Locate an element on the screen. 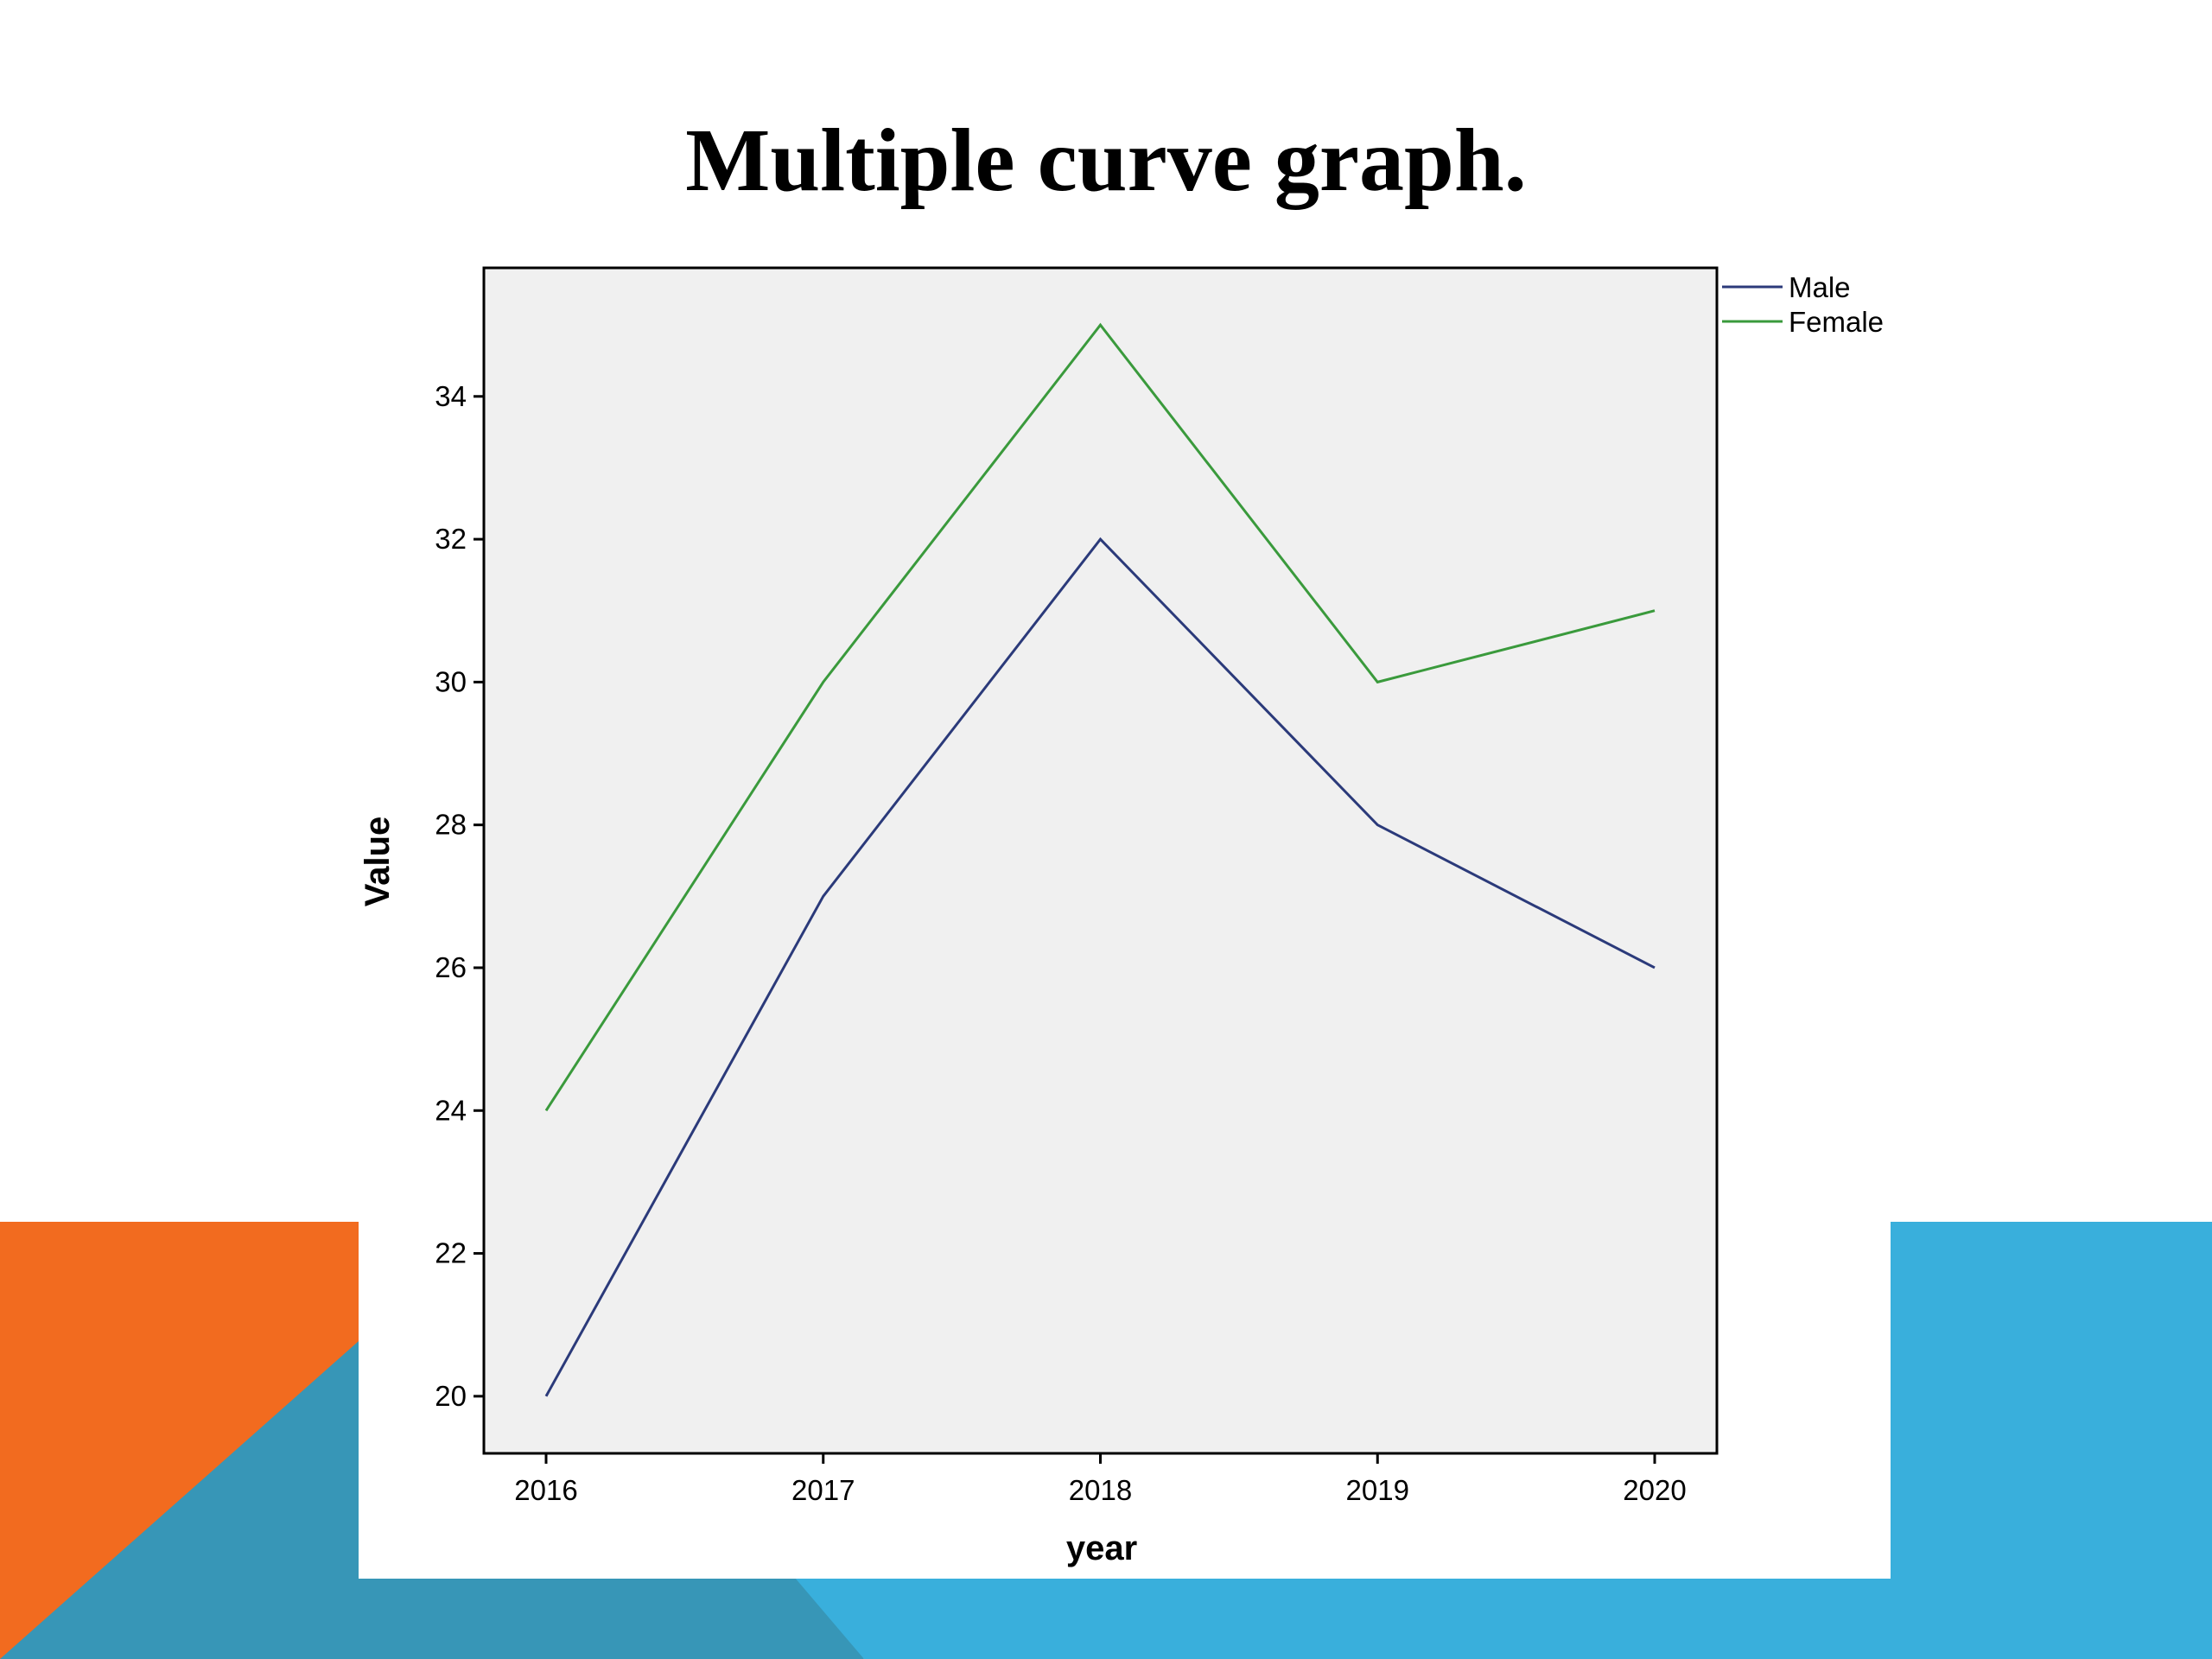 The height and width of the screenshot is (1659, 2212). y-tick-label: 22 is located at coordinates (451, 1253).